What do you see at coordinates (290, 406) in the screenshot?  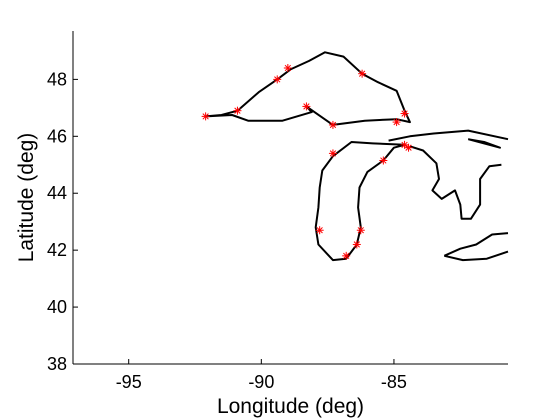 I see `x-axis-label: Longitude (deg)` at bounding box center [290, 406].